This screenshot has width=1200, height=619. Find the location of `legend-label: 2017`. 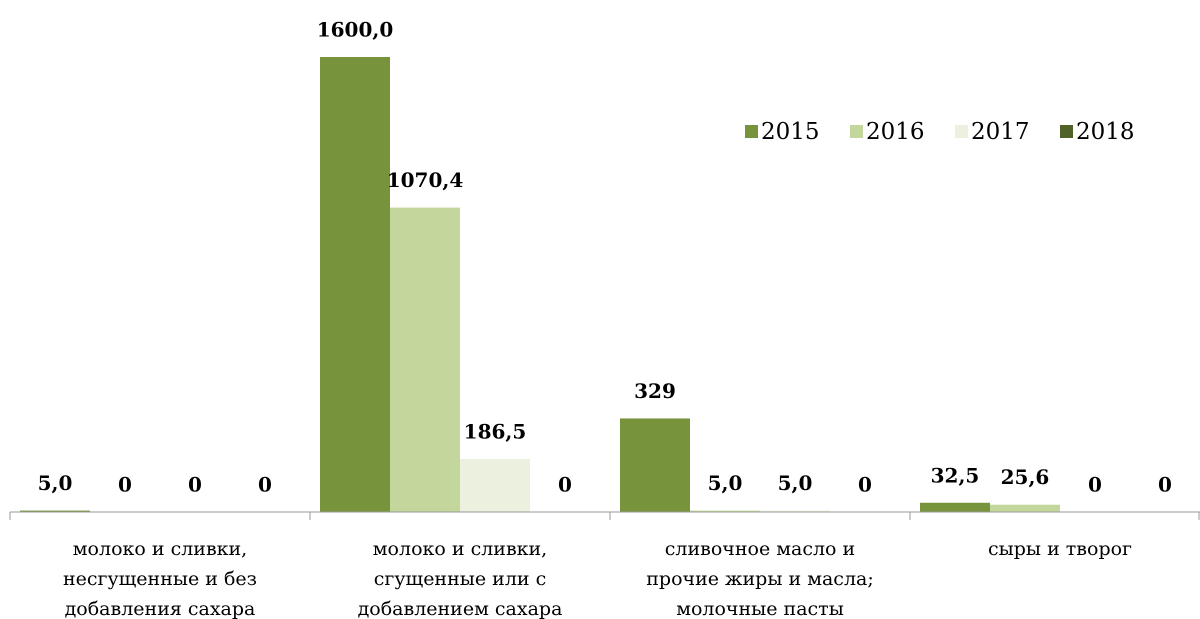

legend-label: 2017 is located at coordinates (1000, 132).